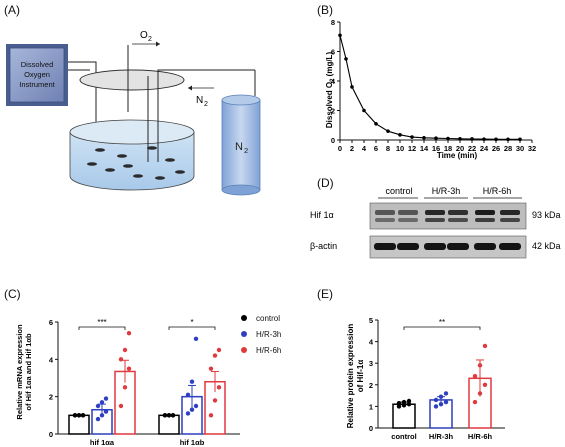  I want to click on e-y-tick-label: 4, so click(371, 342).